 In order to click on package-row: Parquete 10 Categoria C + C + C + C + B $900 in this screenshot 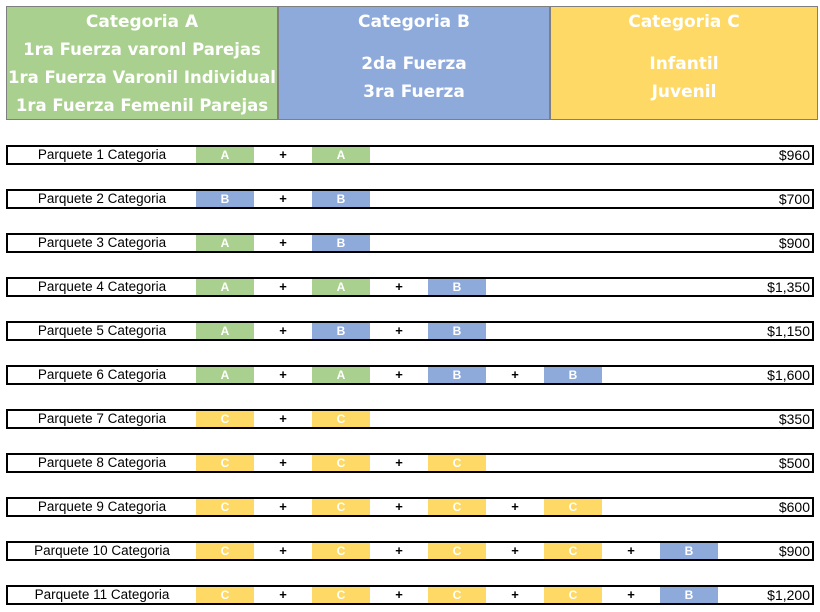, I will do `click(410, 551)`.